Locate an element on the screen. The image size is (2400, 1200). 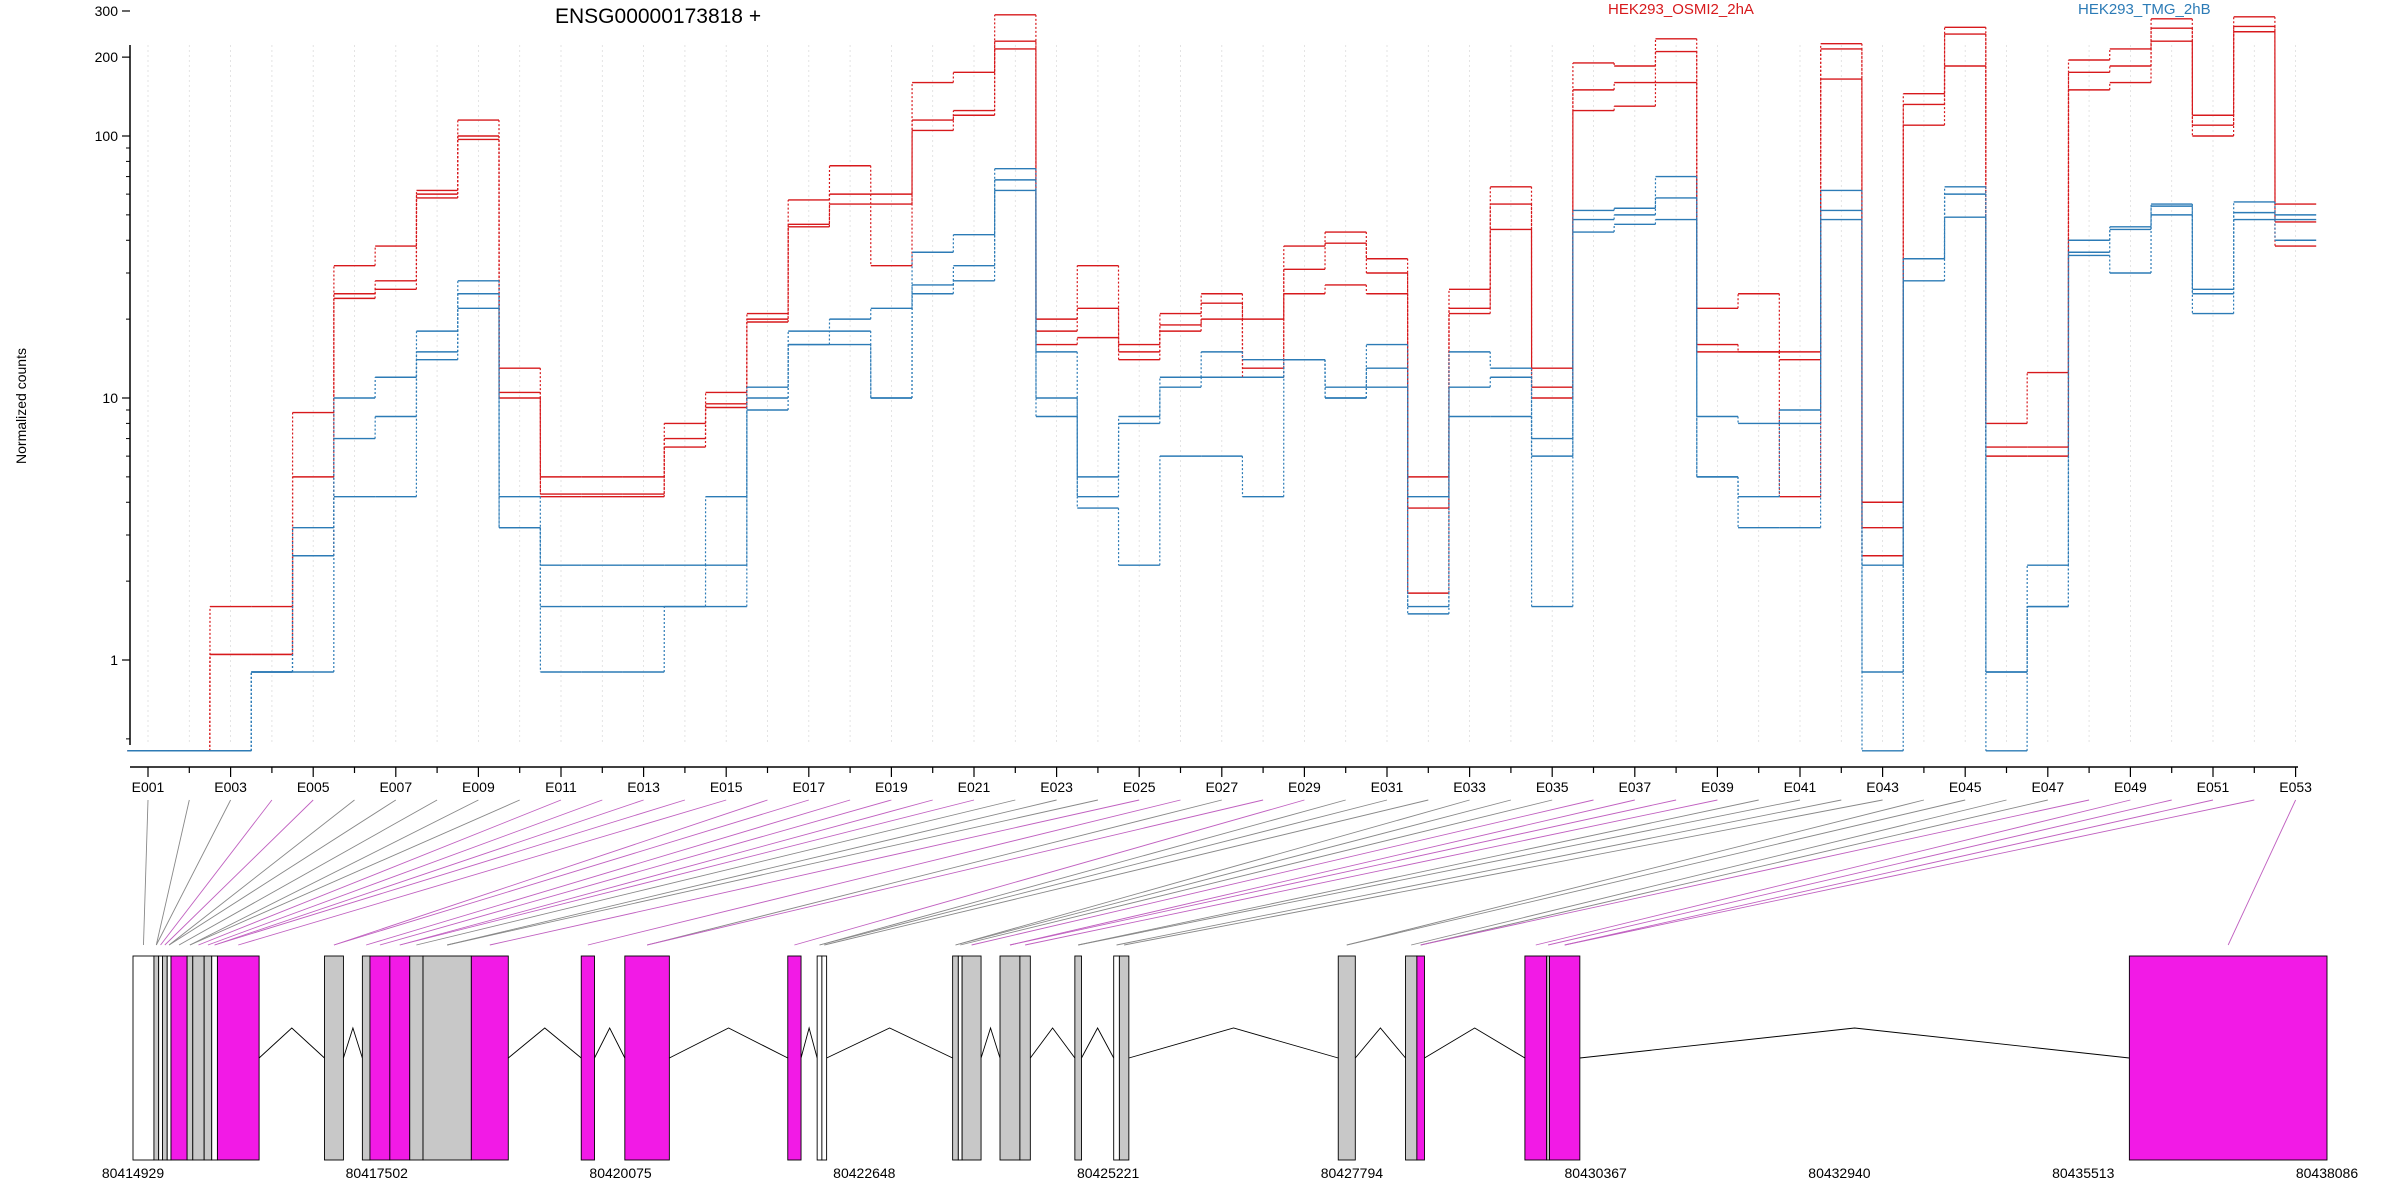
chart-title: ENSG00000173818 + is located at coordinates (658, 16).